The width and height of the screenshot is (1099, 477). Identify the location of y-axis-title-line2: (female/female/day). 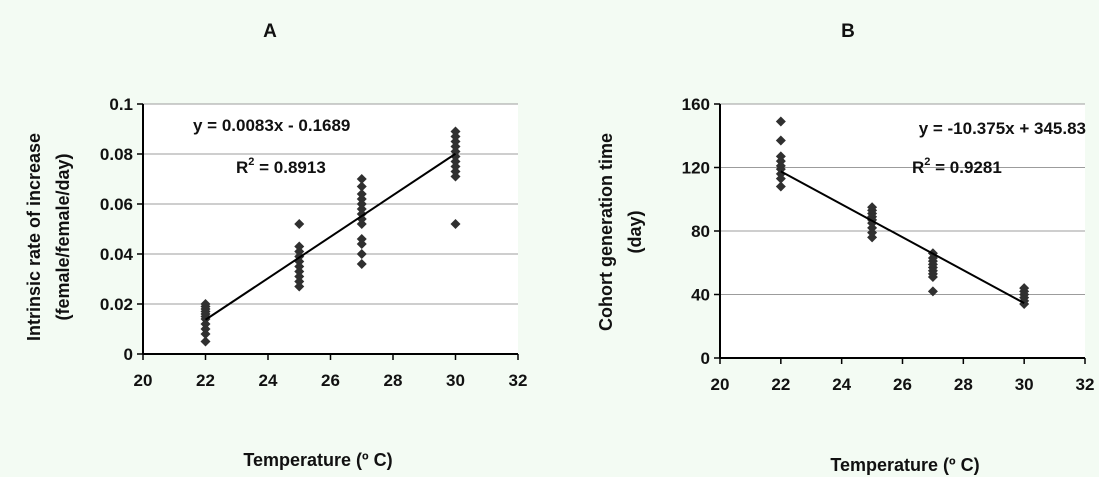
(63, 236).